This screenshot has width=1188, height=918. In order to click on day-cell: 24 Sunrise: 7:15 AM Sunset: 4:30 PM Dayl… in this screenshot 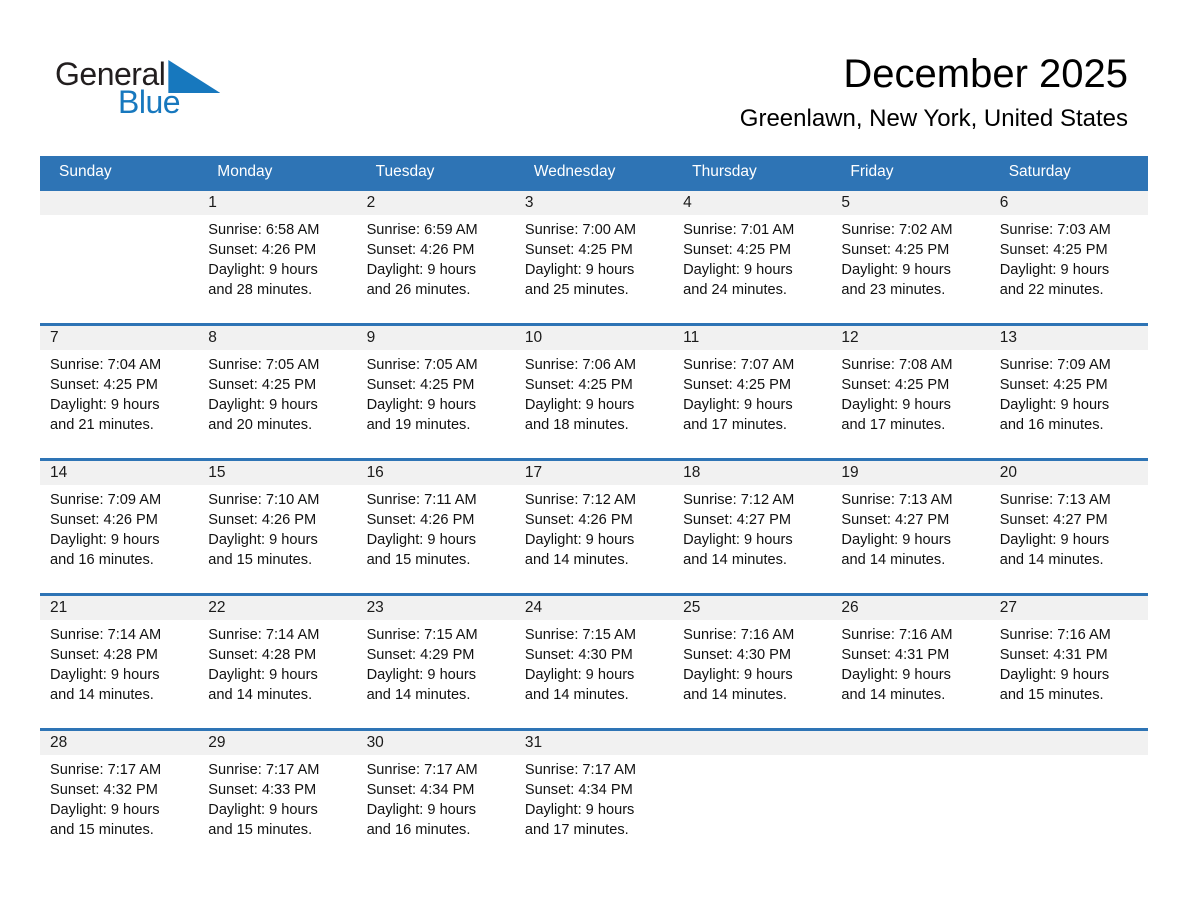, I will do `click(594, 662)`.